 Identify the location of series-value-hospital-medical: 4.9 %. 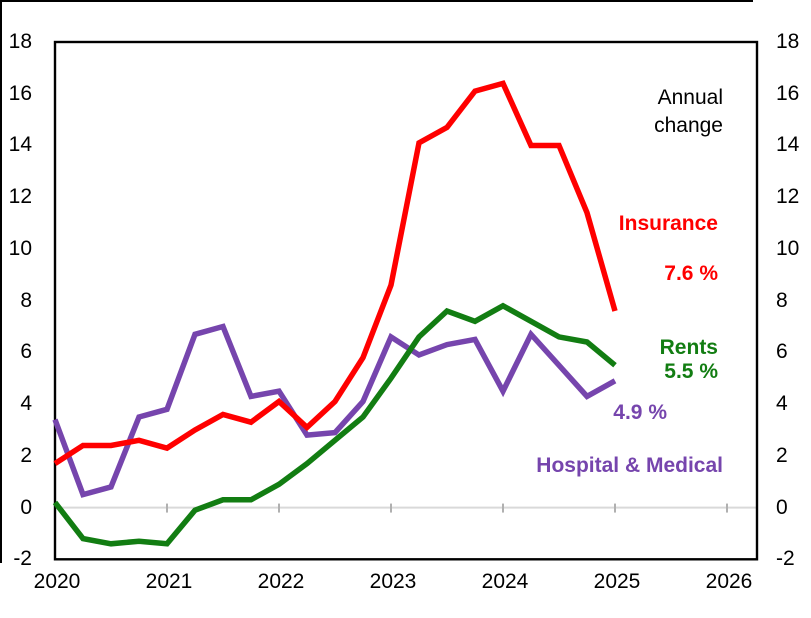
(640, 412).